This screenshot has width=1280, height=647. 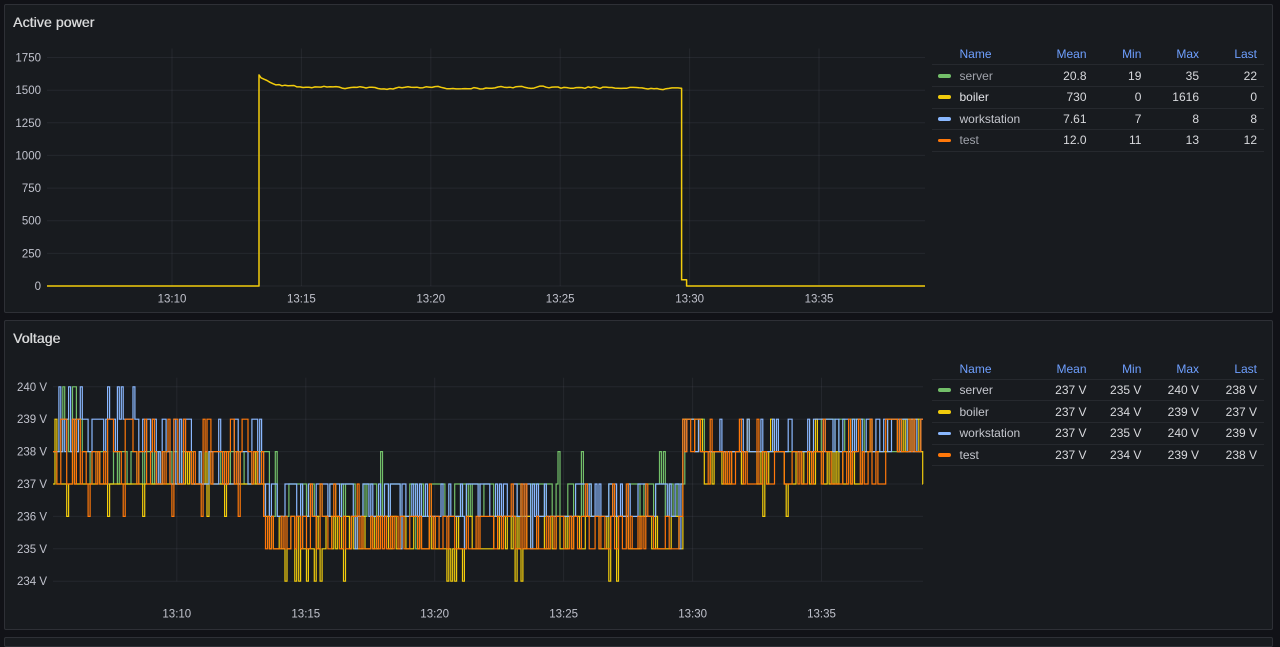 What do you see at coordinates (32, 517) in the screenshot?
I see `svg-text: 236 V` at bounding box center [32, 517].